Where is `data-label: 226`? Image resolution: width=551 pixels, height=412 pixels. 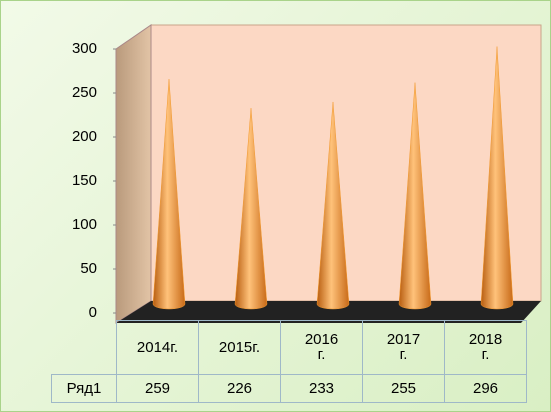 data-label: 226 is located at coordinates (239, 388).